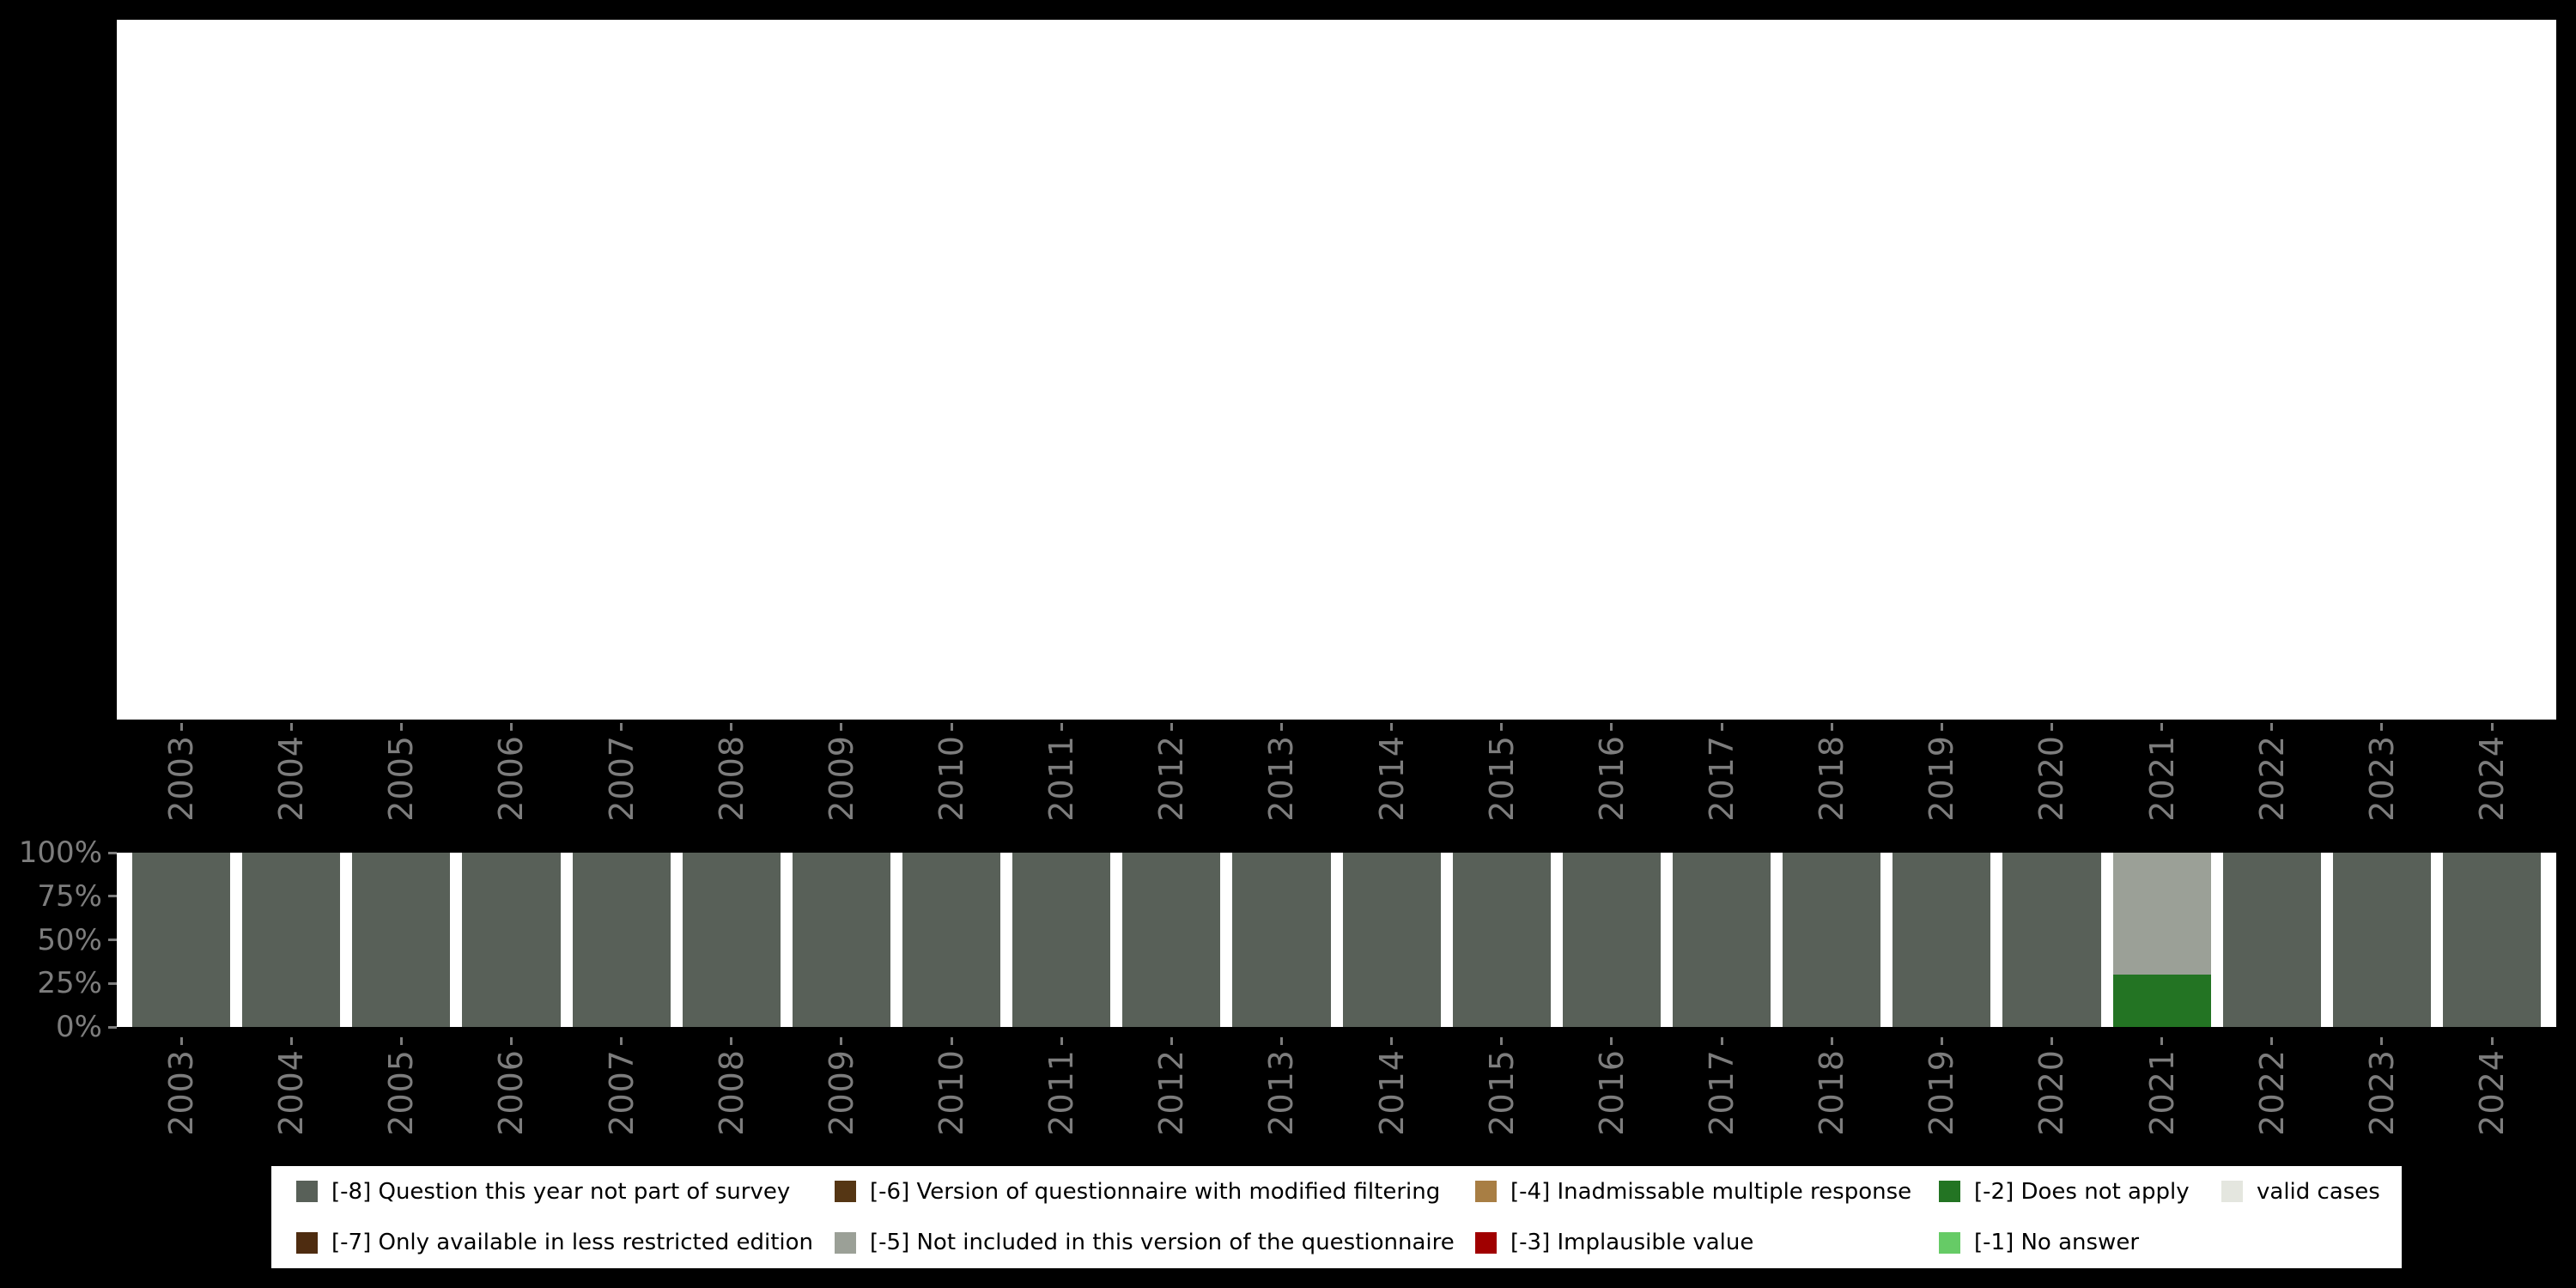 The height and width of the screenshot is (1288, 2576). I want to click on year-label: 2003, so click(181, 1092).